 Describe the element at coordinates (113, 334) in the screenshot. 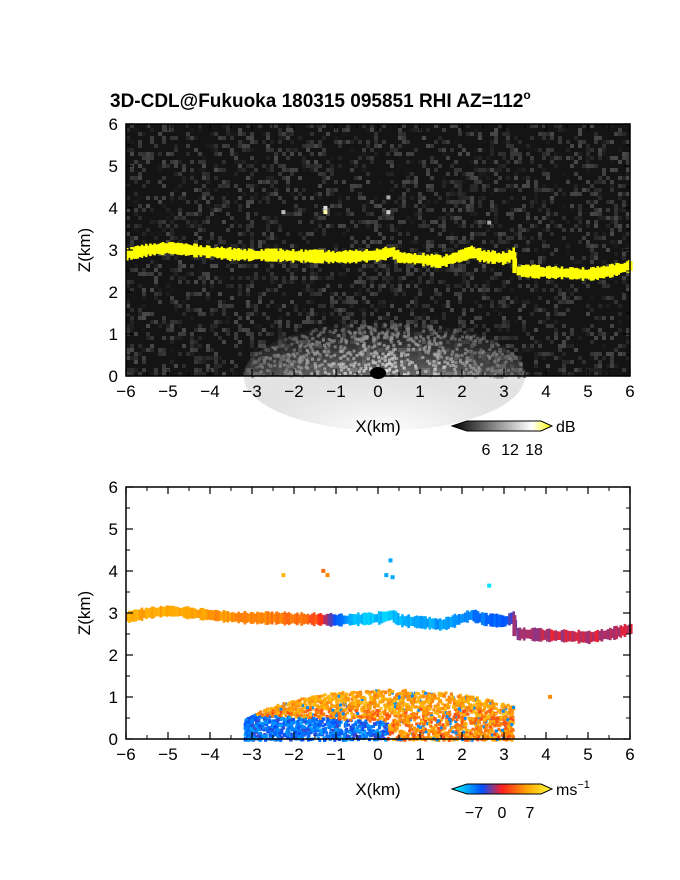

I see `reflectivity-ytick-label: 1` at that location.